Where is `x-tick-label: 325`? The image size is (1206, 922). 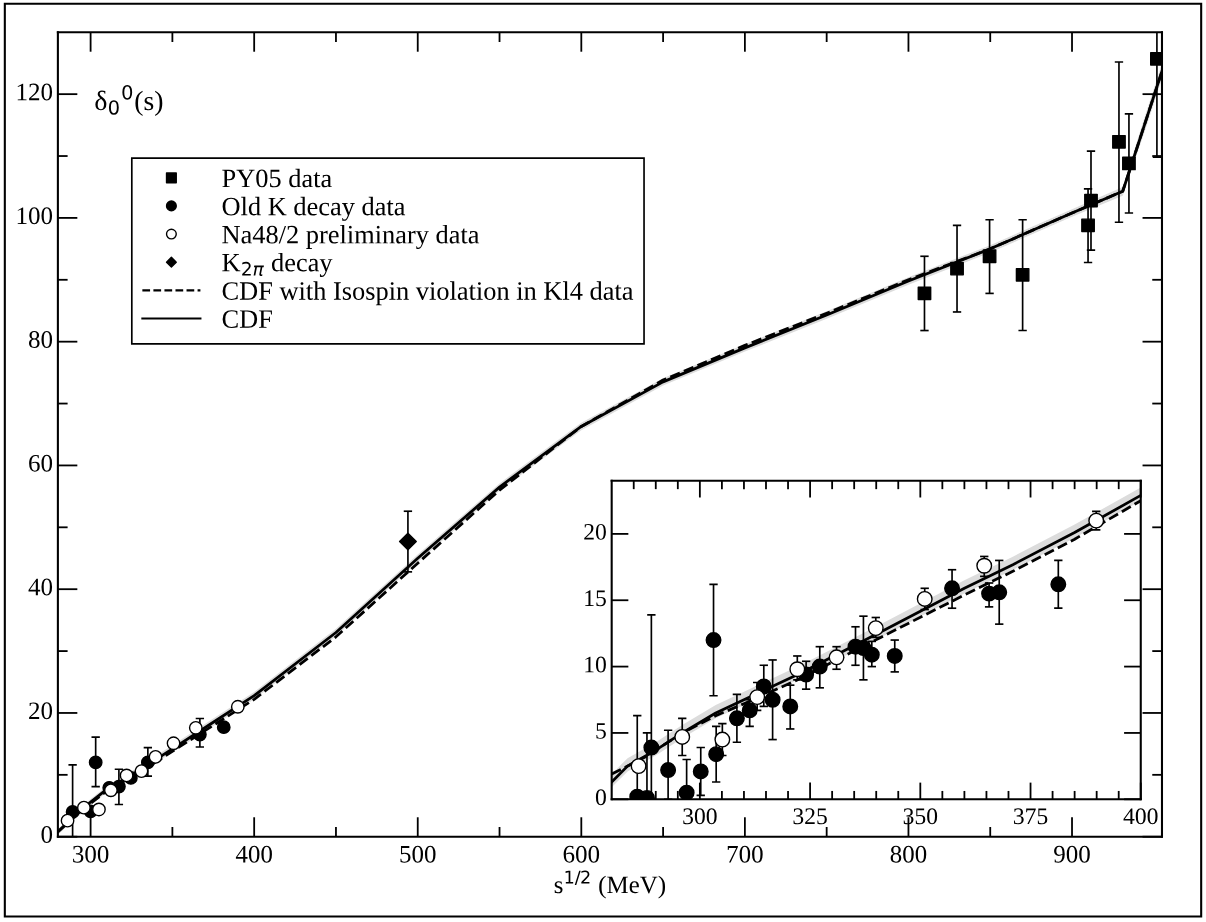 x-tick-label: 325 is located at coordinates (810, 816).